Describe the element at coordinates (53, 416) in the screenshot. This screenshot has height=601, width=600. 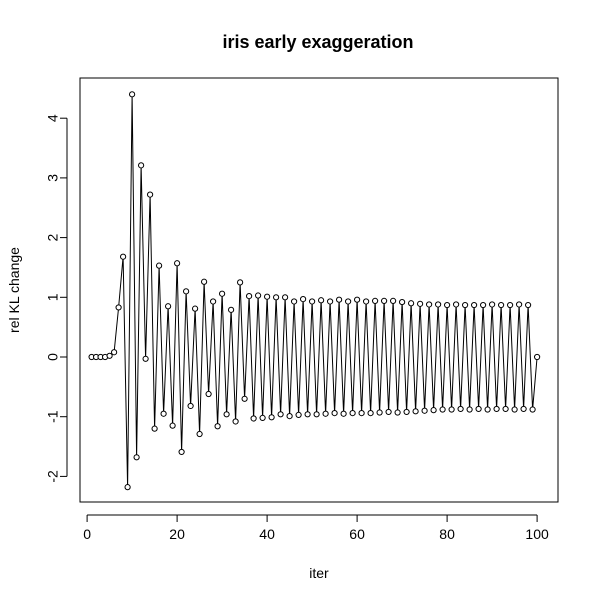
I see `y-tick-label: -1` at that location.